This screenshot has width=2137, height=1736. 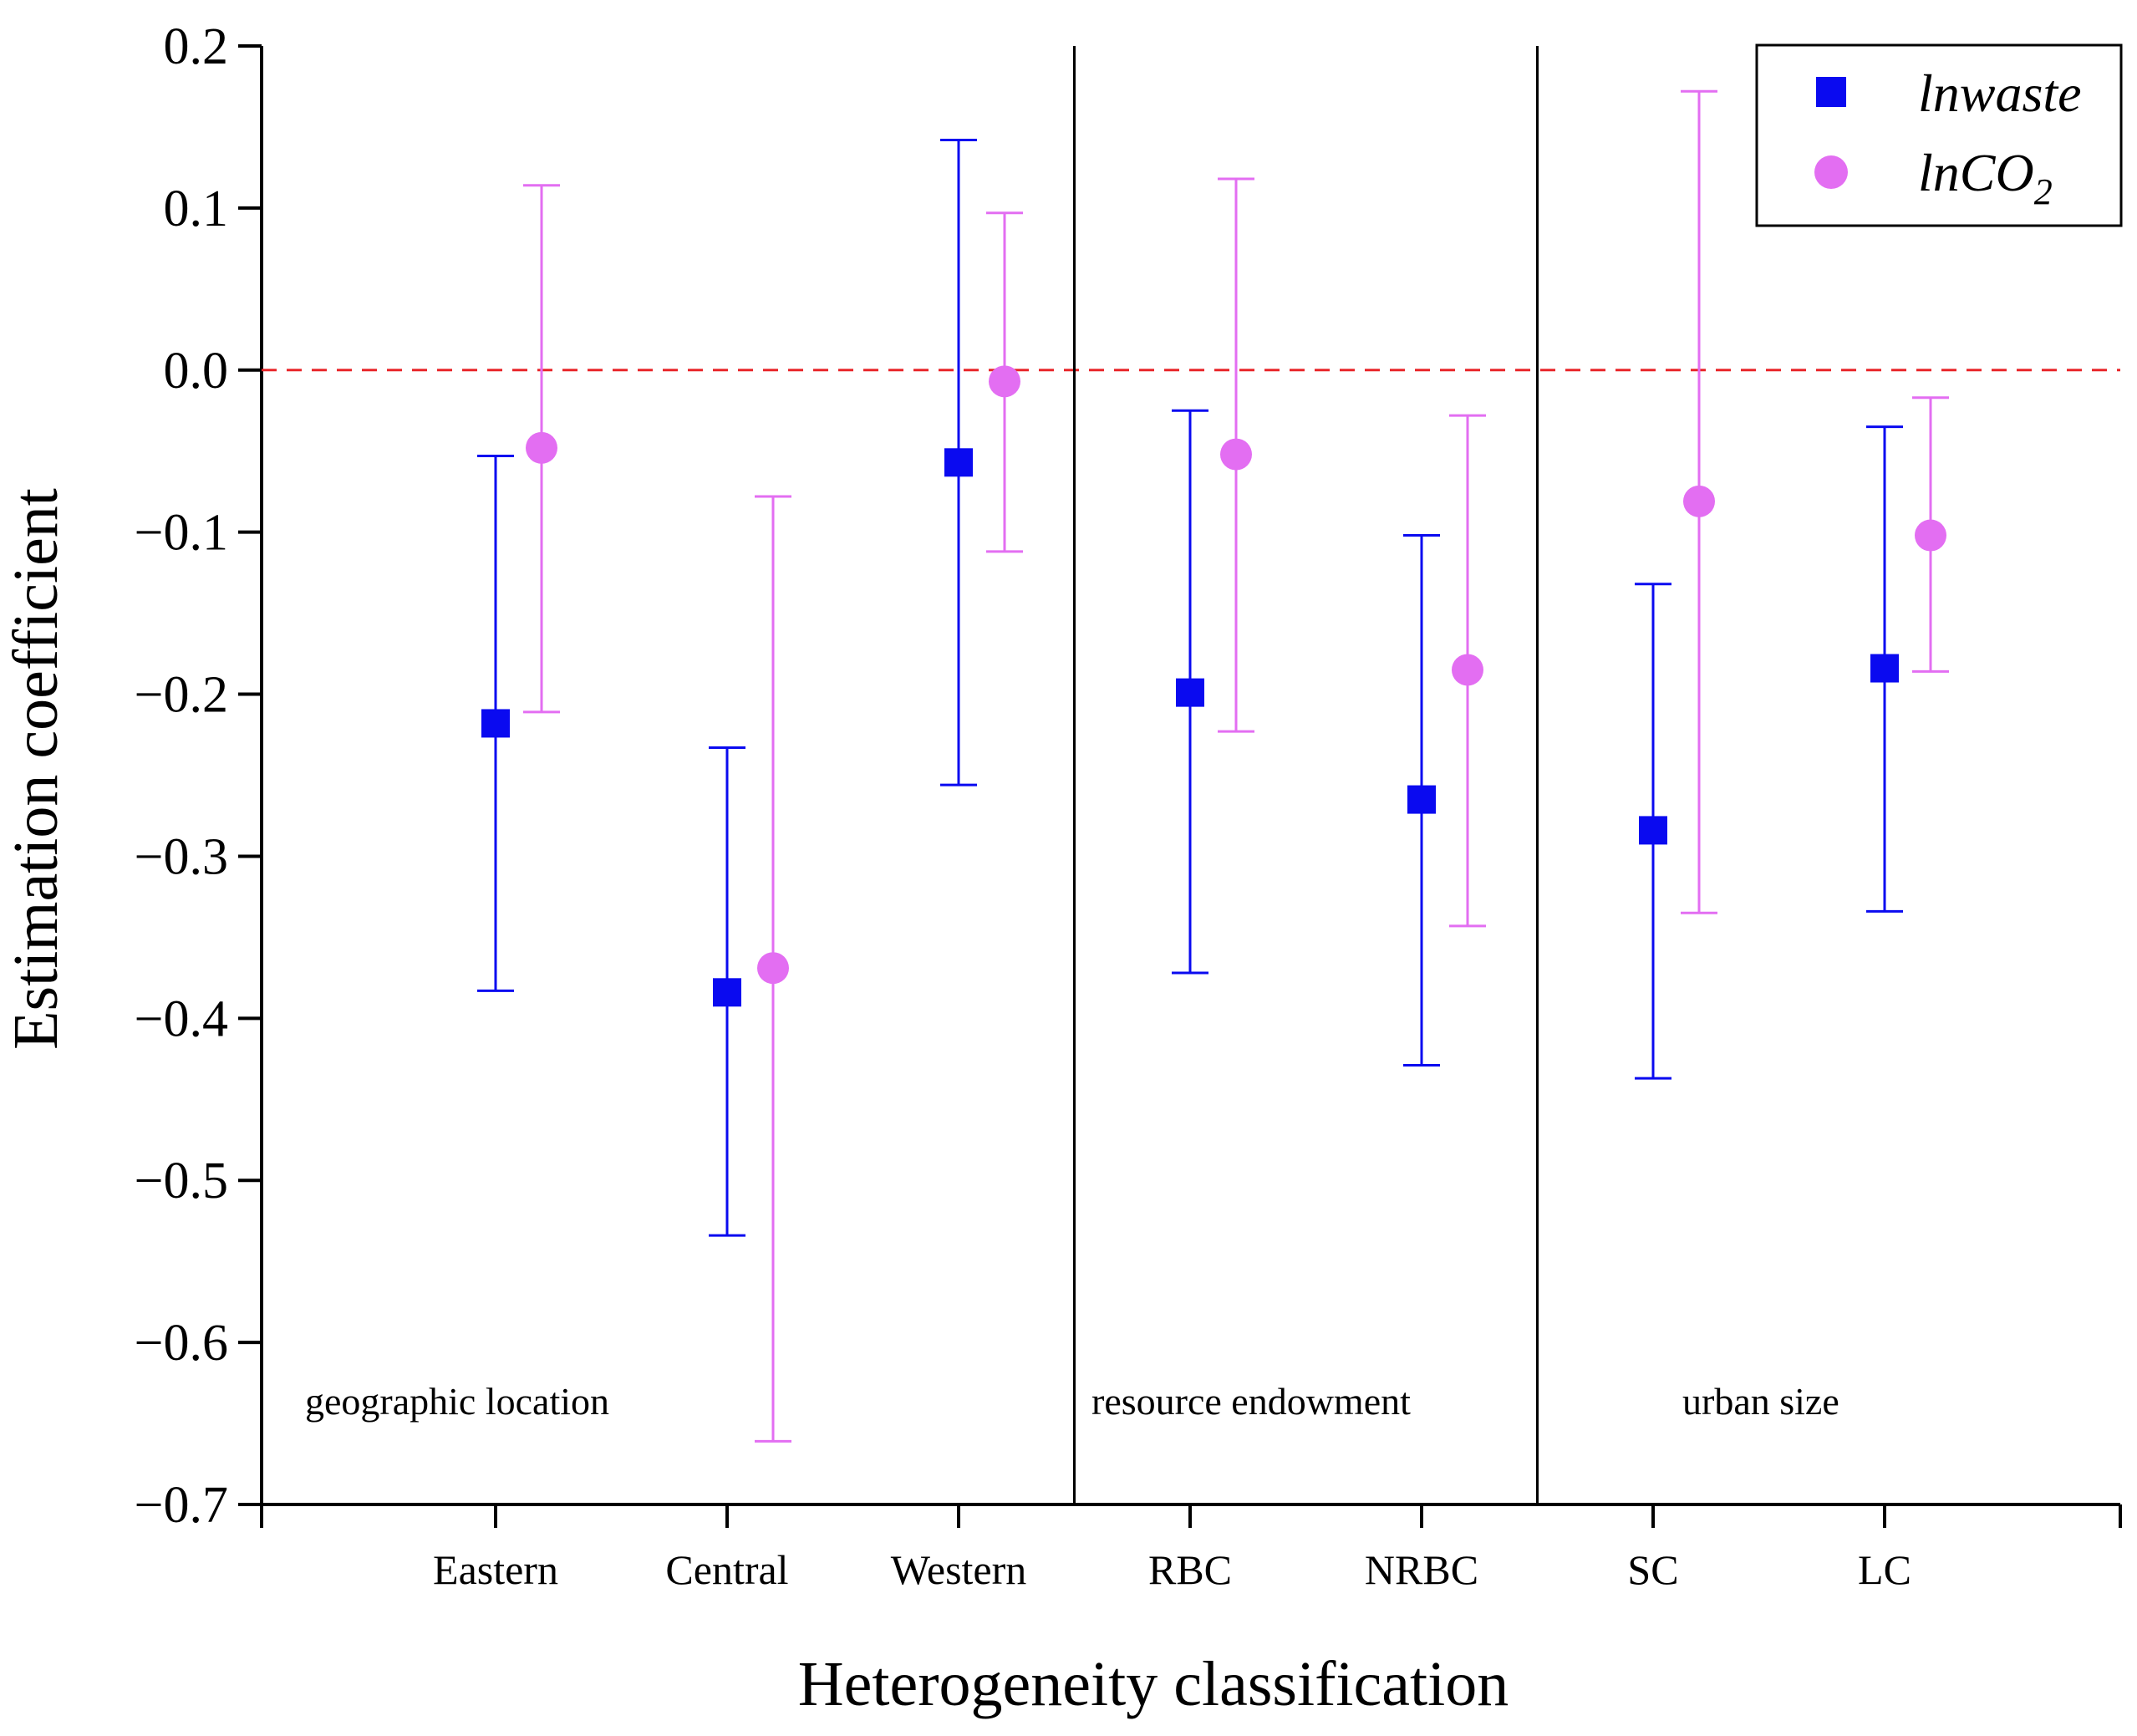 I want to click on y-tick-label: −0.5, so click(x=181, y=1181).